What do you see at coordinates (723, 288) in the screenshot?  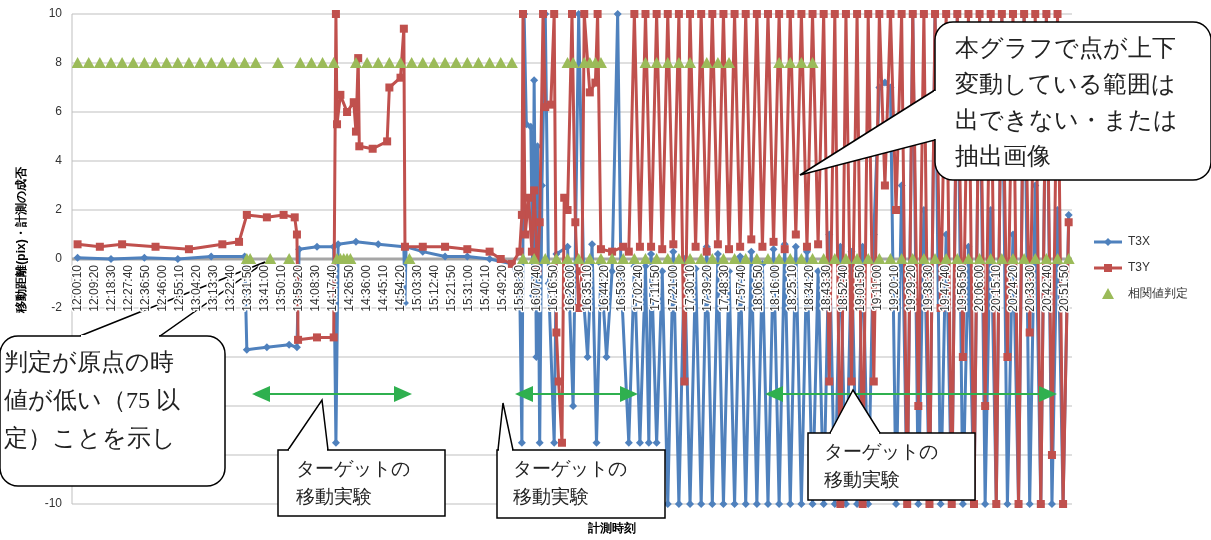 I see `x-tick-label: 17:48:30` at bounding box center [723, 288].